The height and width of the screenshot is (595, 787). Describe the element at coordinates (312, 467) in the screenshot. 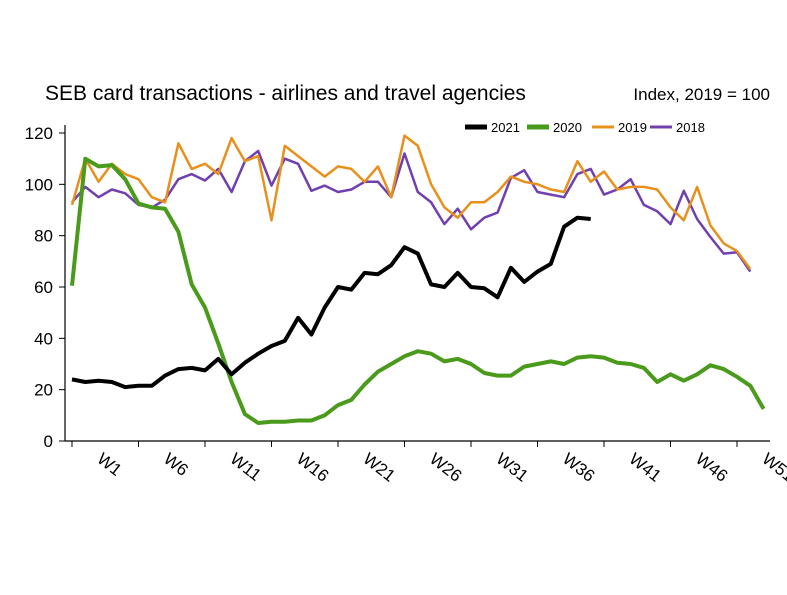

I see `x-tick-label: W16` at that location.